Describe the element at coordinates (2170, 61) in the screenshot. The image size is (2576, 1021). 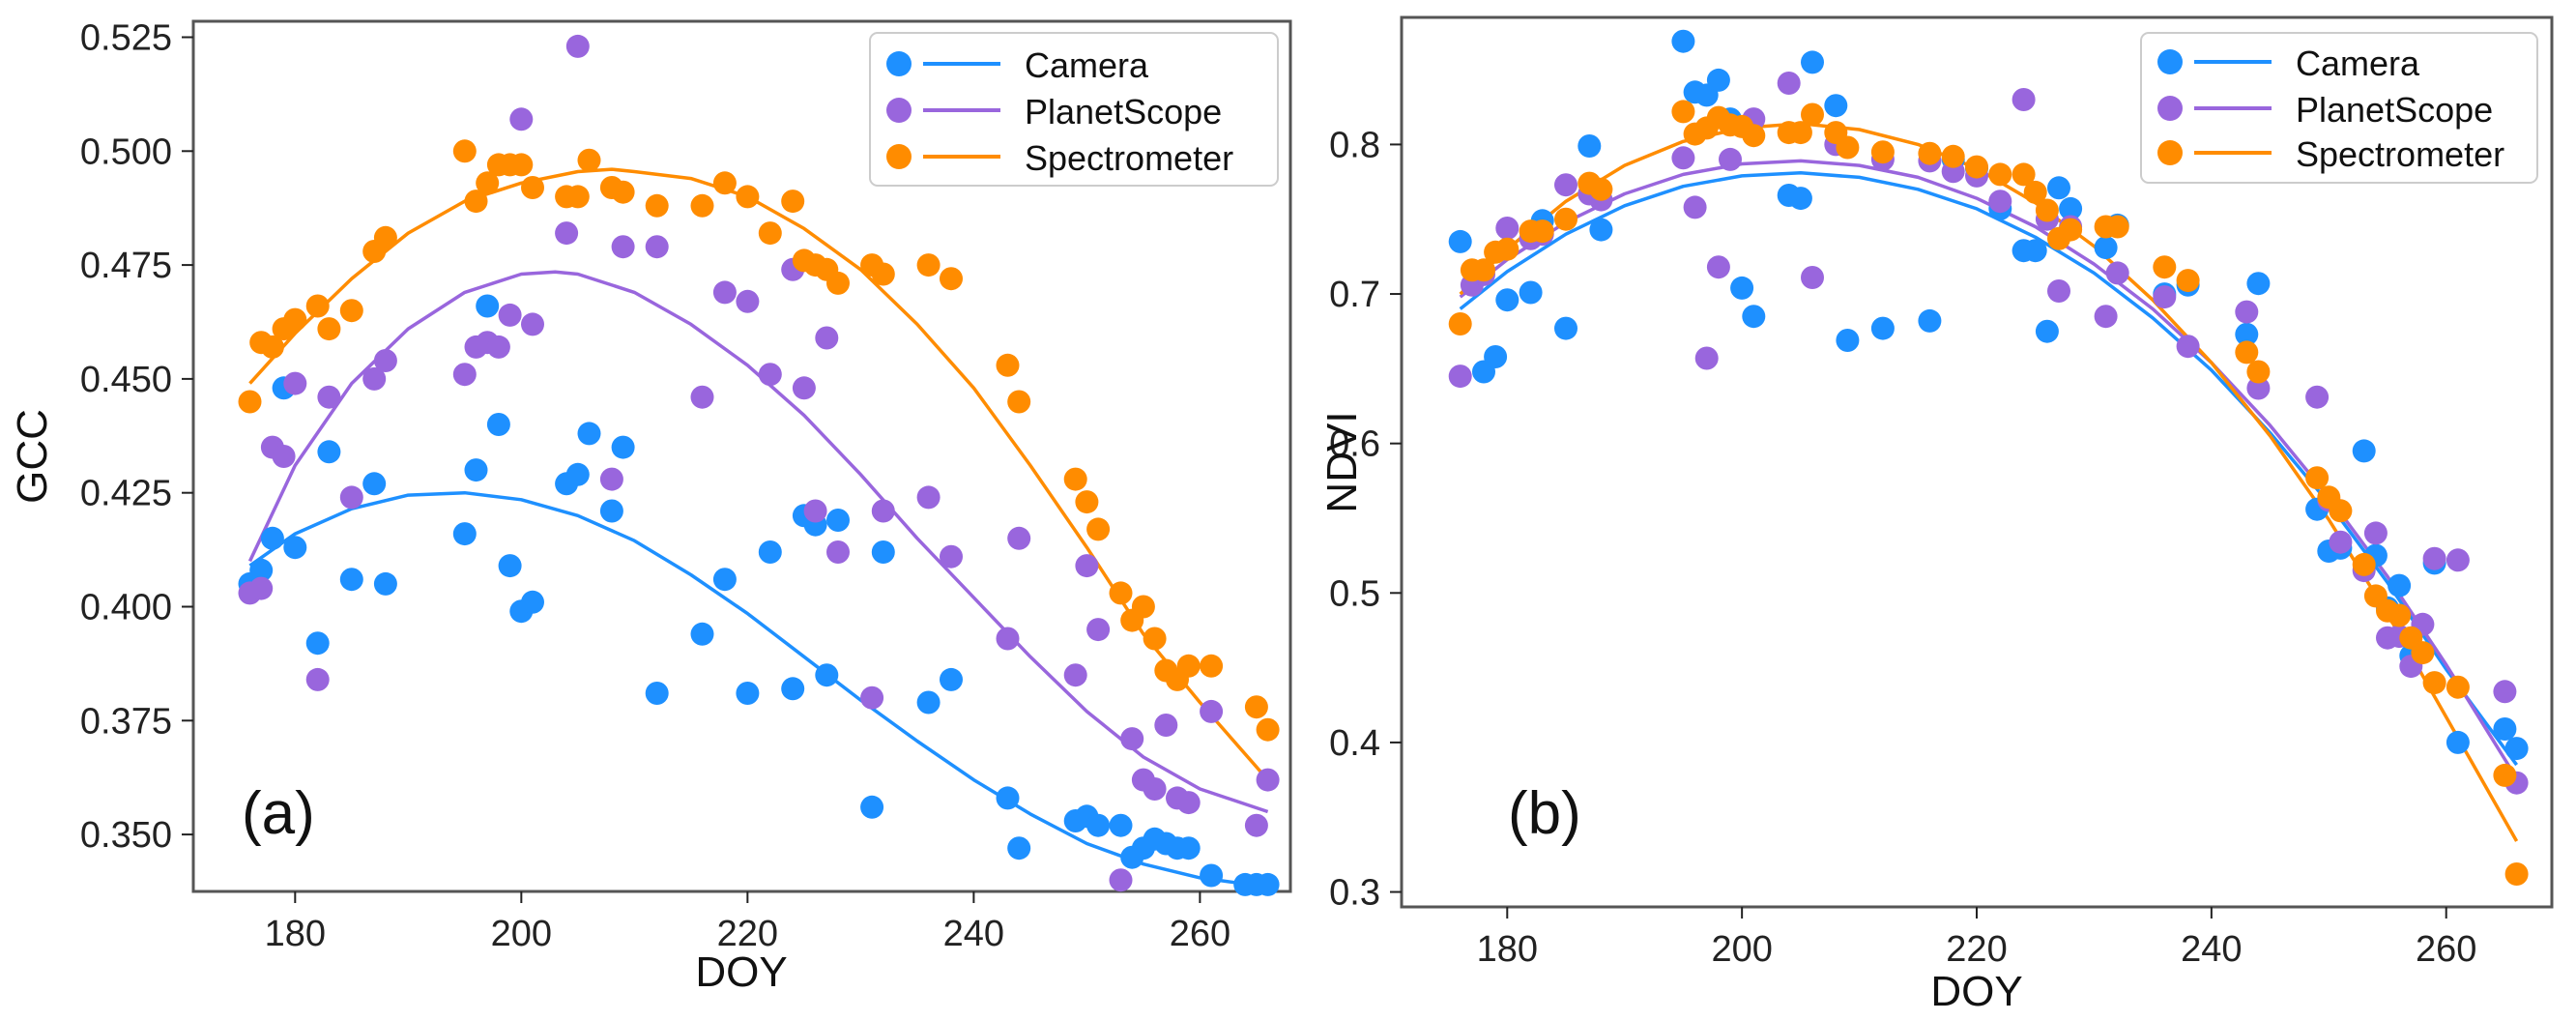
I see `legend-marker-camera` at that location.